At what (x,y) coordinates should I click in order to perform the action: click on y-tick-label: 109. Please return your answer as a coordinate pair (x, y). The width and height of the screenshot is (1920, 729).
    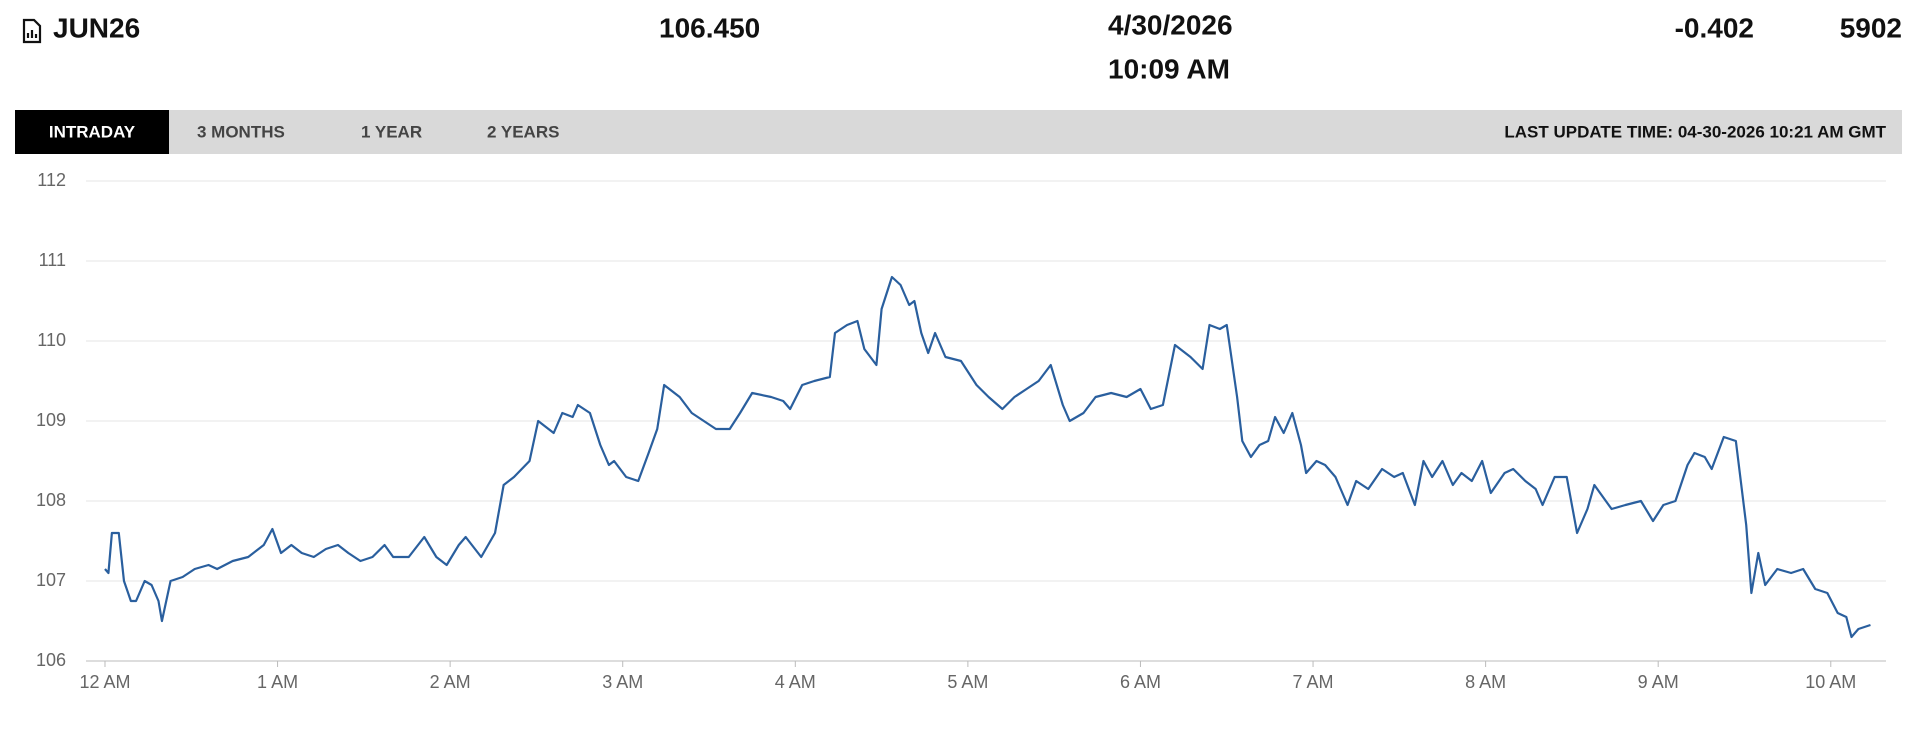
    Looking at the image, I should click on (51, 420).